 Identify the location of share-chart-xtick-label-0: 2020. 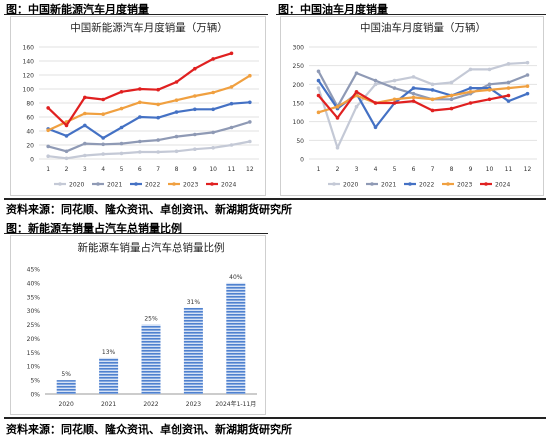
(66, 404).